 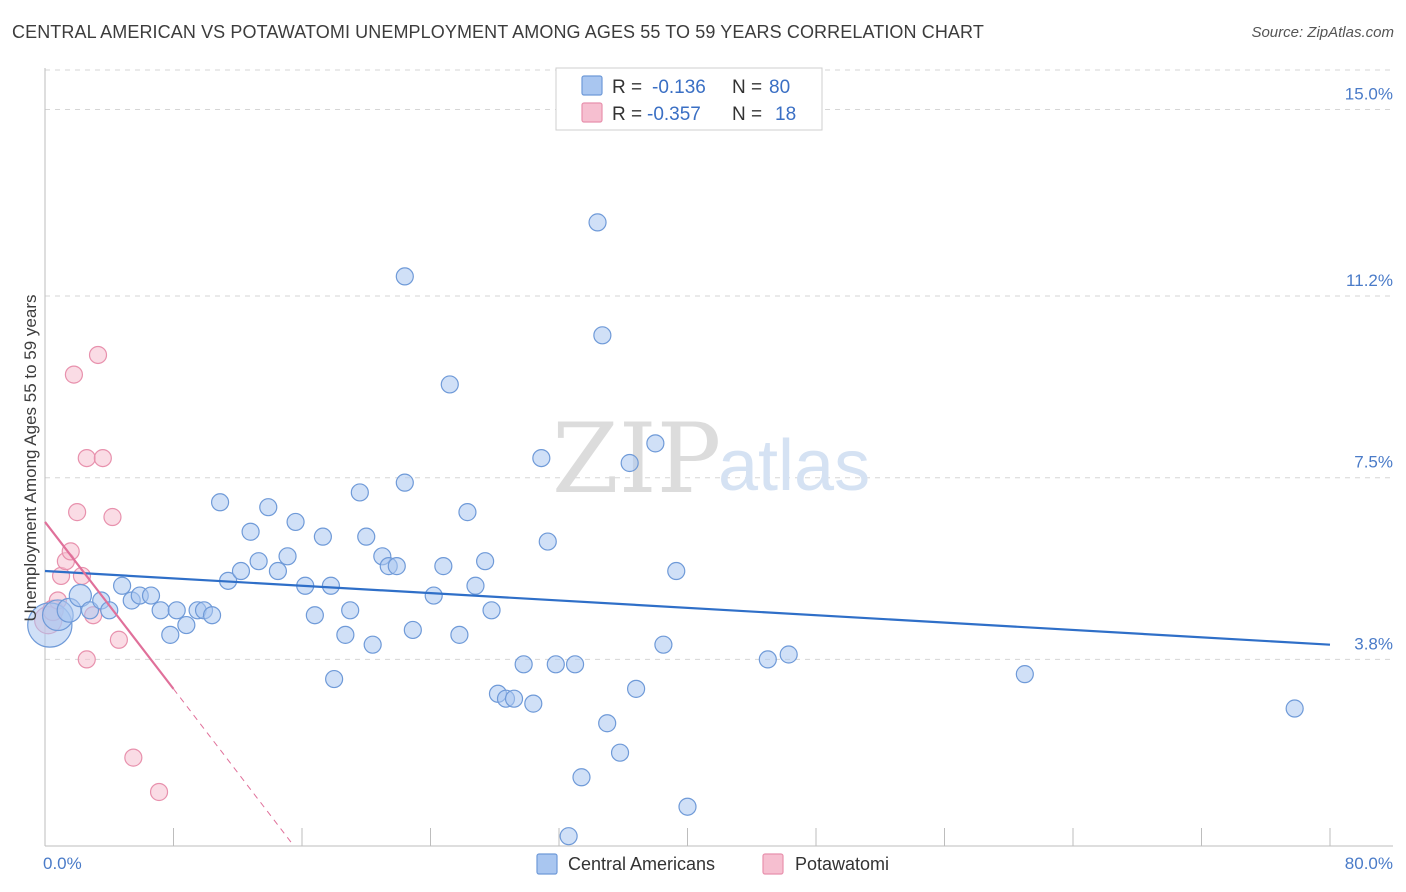 What do you see at coordinates (1369, 863) in the screenshot?
I see `x-tick-label-max: 80.0%` at bounding box center [1369, 863].